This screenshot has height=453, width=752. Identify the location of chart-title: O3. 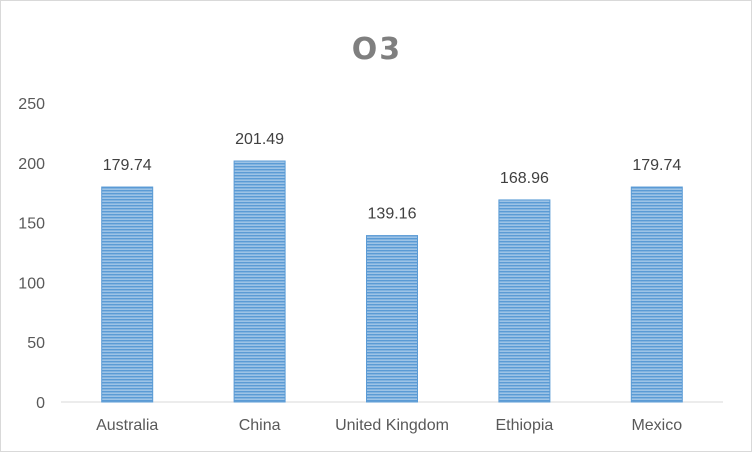
(377, 49).